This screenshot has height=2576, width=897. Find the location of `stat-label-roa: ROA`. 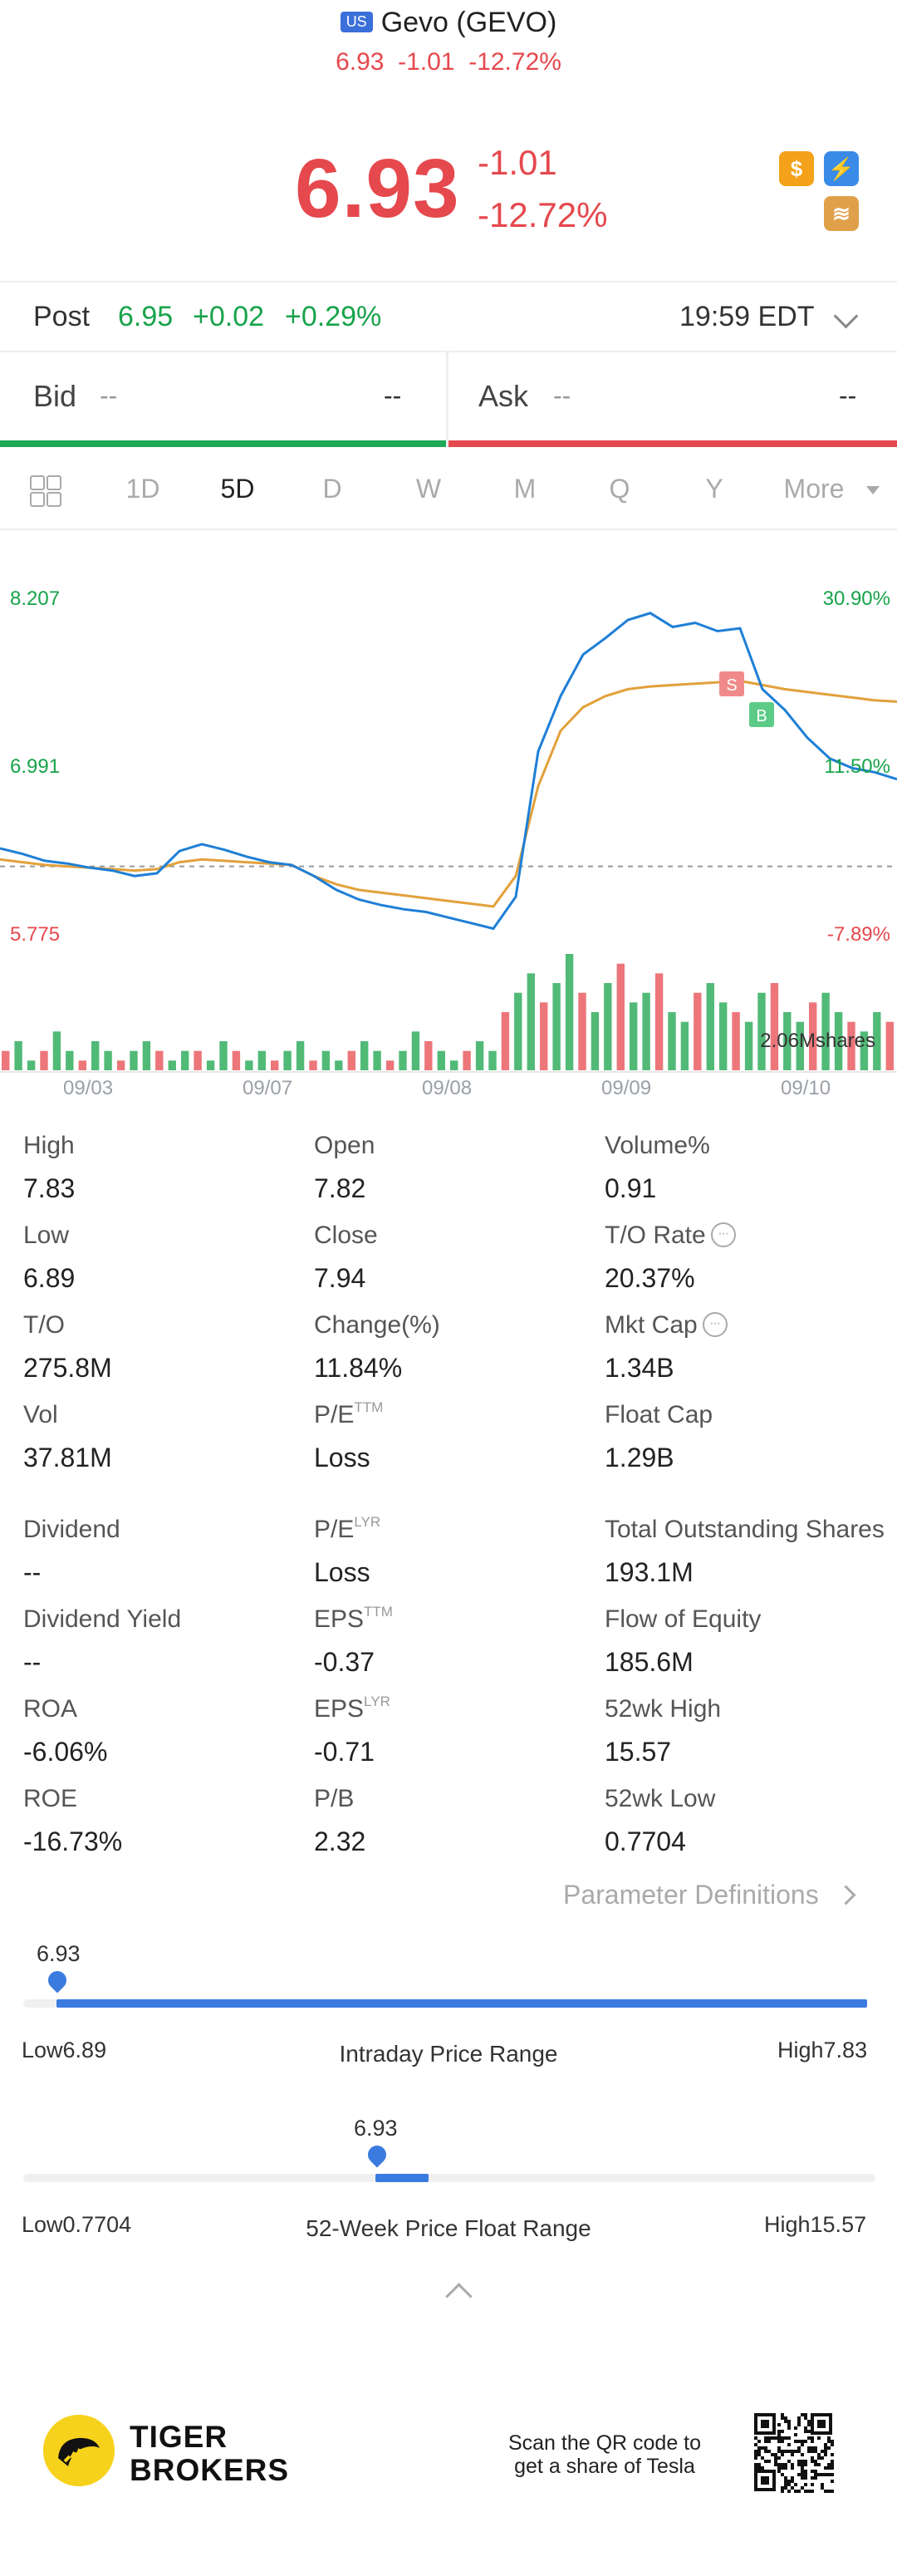

stat-label-roa: ROA is located at coordinates (51, 1709).